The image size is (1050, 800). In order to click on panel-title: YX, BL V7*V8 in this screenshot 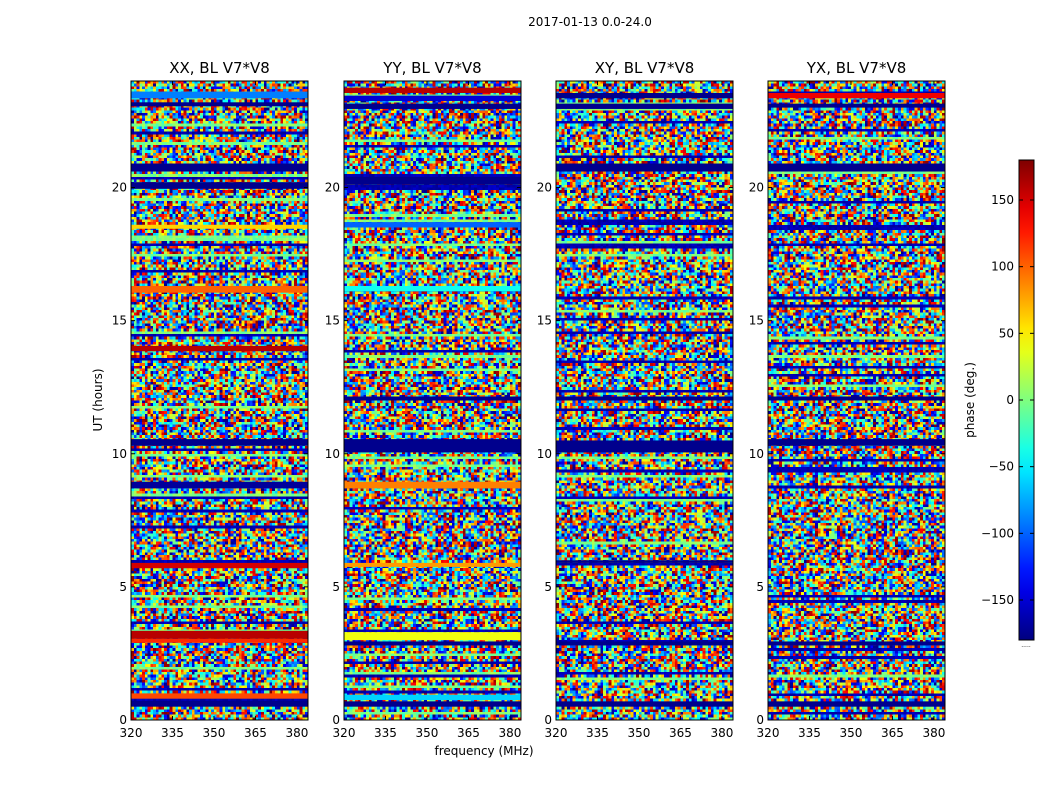, I will do `click(856, 68)`.